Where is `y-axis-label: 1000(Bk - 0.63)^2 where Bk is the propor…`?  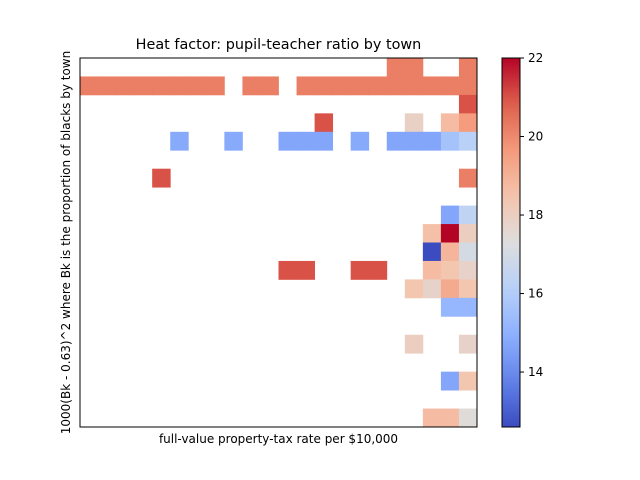 y-axis-label: 1000(Bk - 0.63)^2 where Bk is the propor… is located at coordinates (66, 242).